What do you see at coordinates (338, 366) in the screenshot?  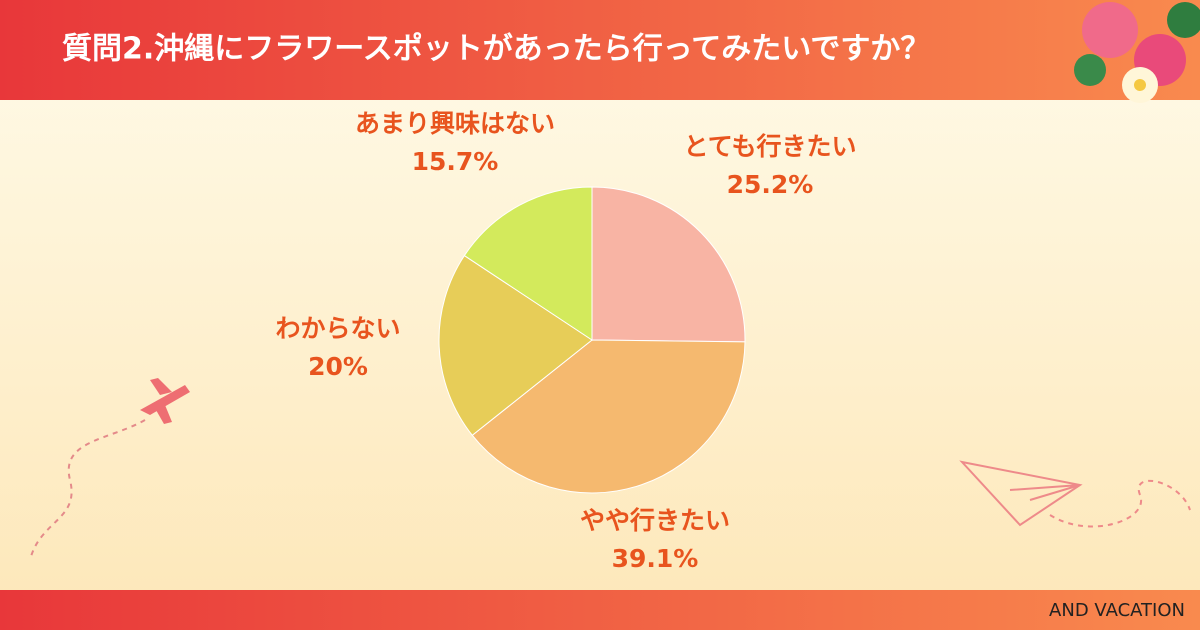 I see `value-label: 20%` at bounding box center [338, 366].